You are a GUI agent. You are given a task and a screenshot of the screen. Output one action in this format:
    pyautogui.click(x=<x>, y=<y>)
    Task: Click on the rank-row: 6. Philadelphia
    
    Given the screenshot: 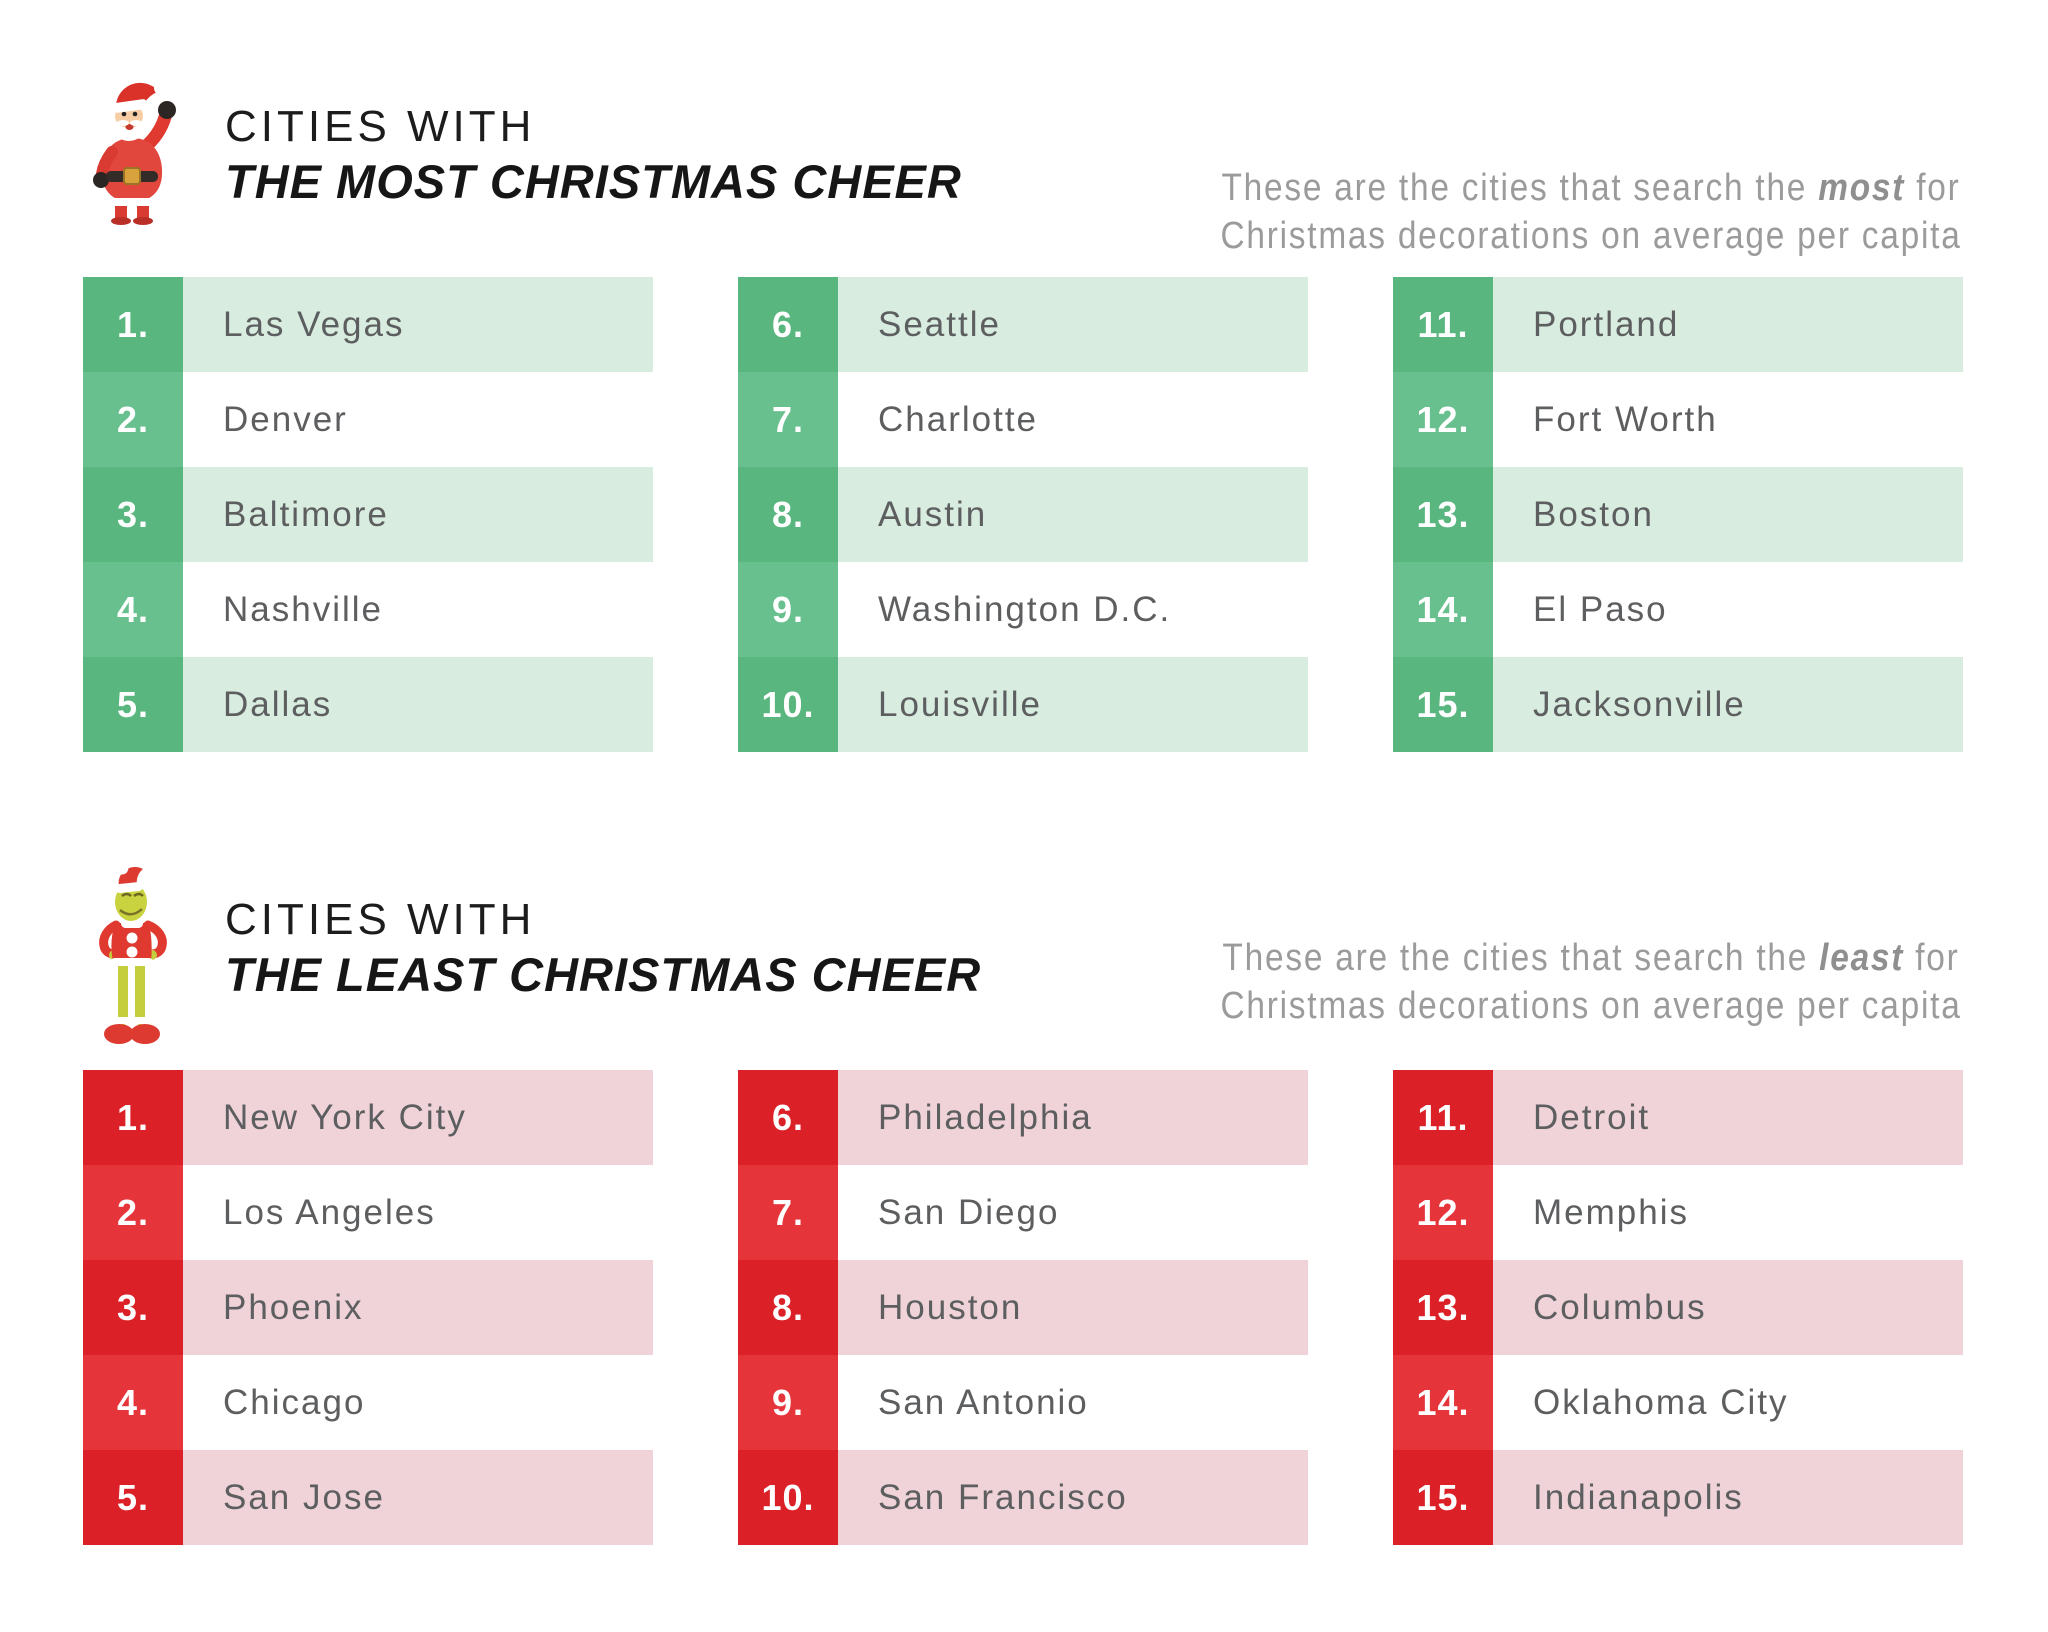 What is the action you would take?
    pyautogui.click(x=1023, y=1117)
    